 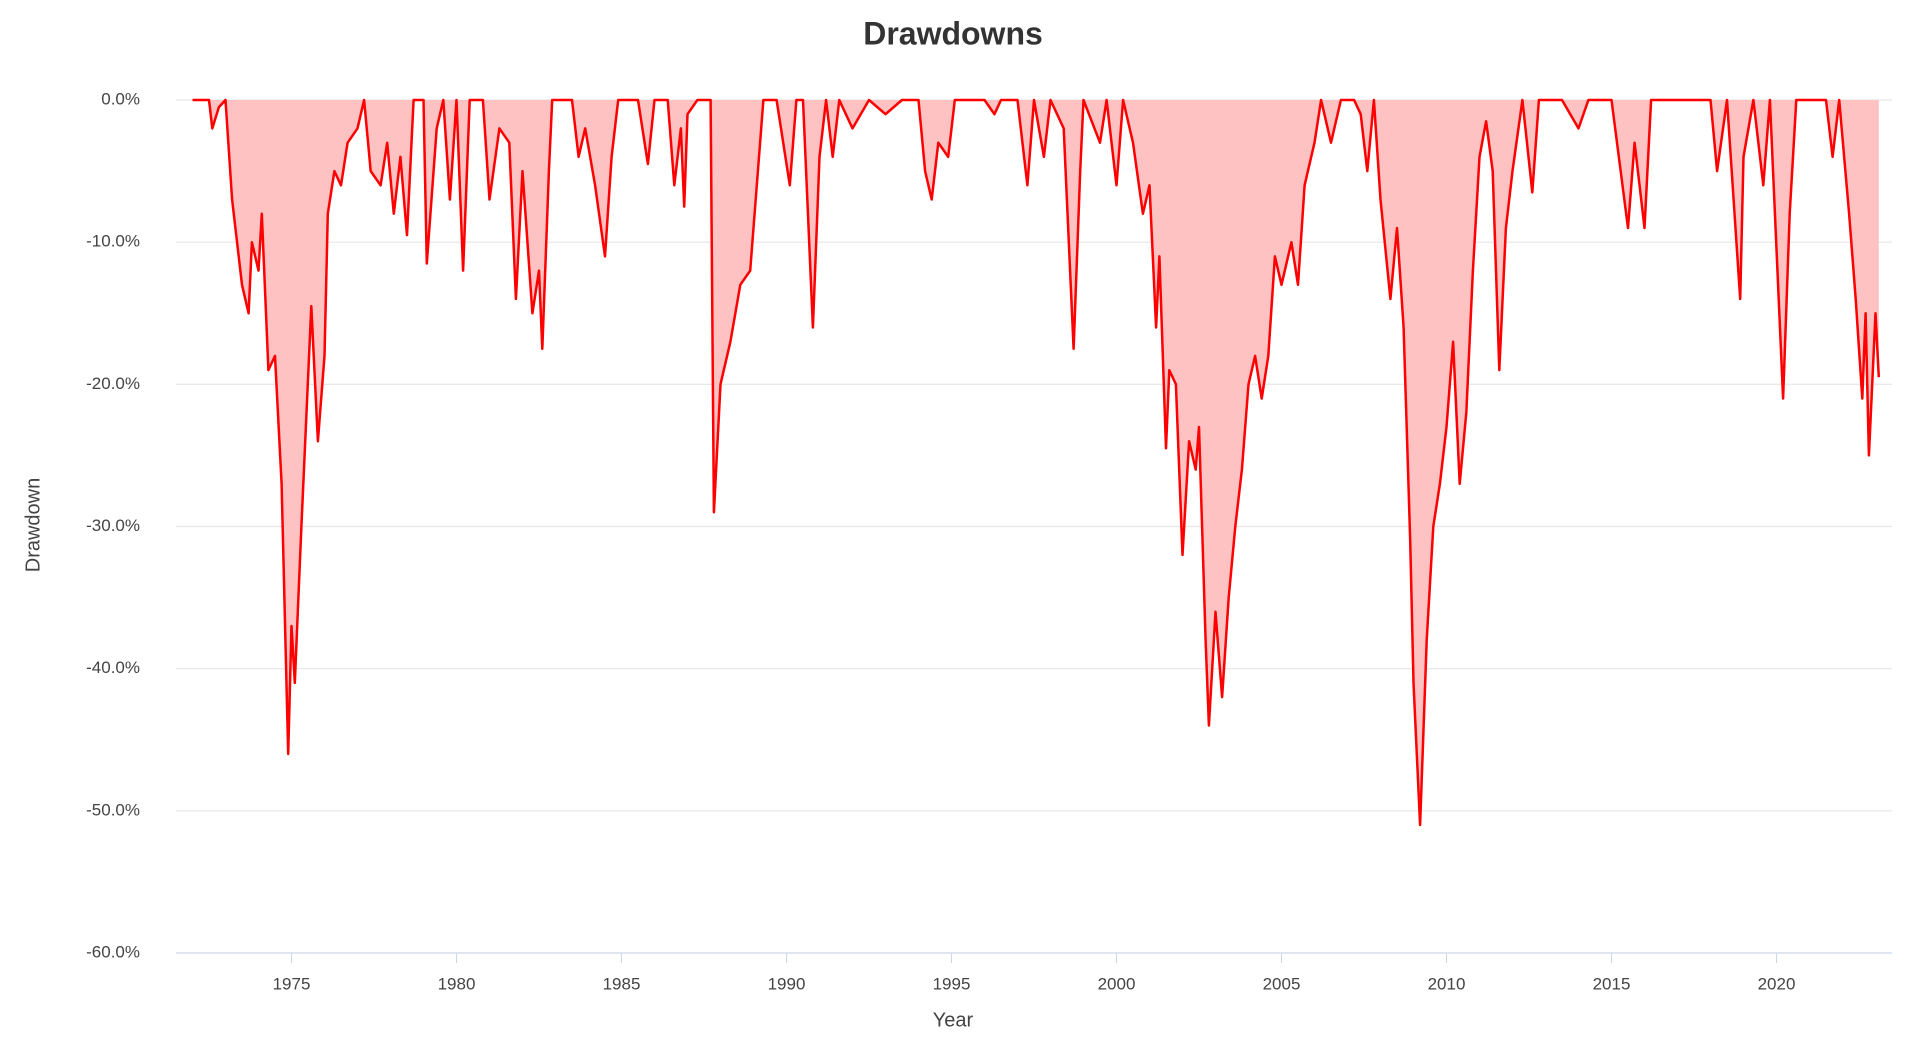 I want to click on x-tick-label: 2000, so click(x=1117, y=983).